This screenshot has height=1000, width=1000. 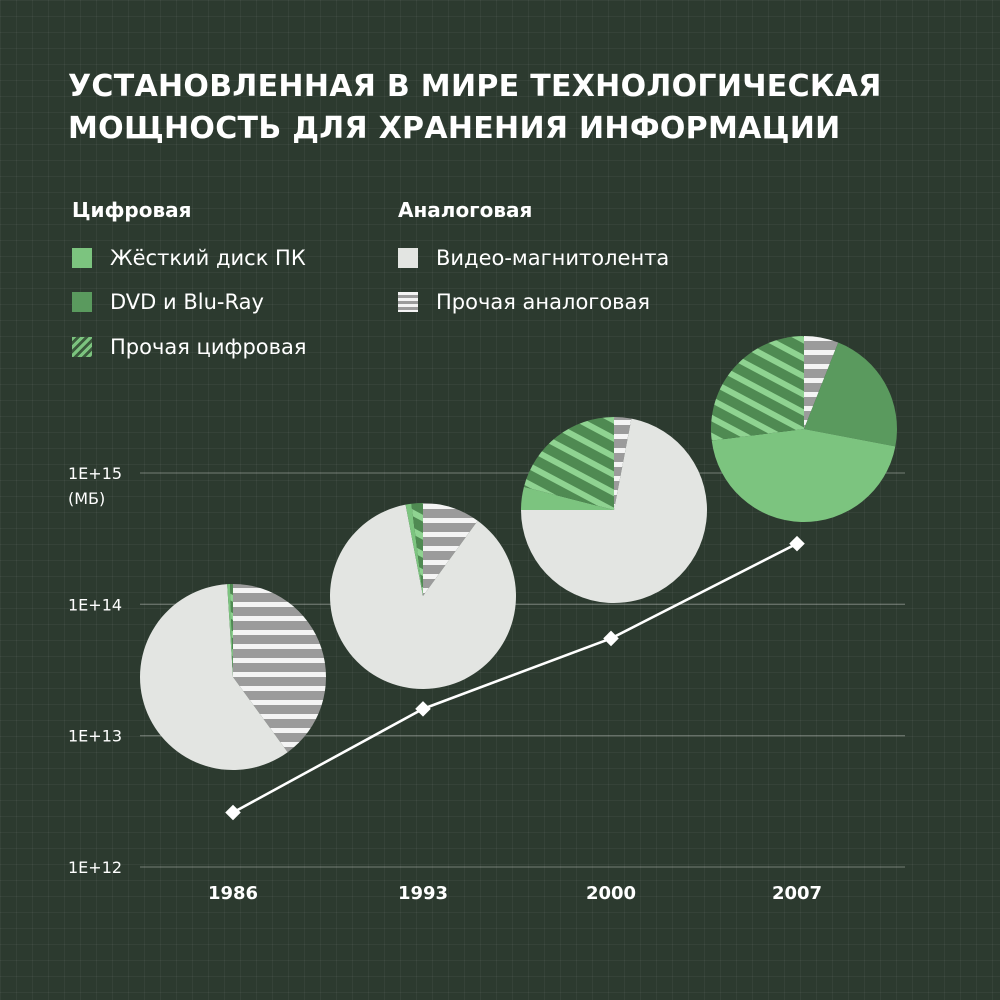 I want to click on legend-label-dvd: DVD и Blu-Ray, so click(x=187, y=302).